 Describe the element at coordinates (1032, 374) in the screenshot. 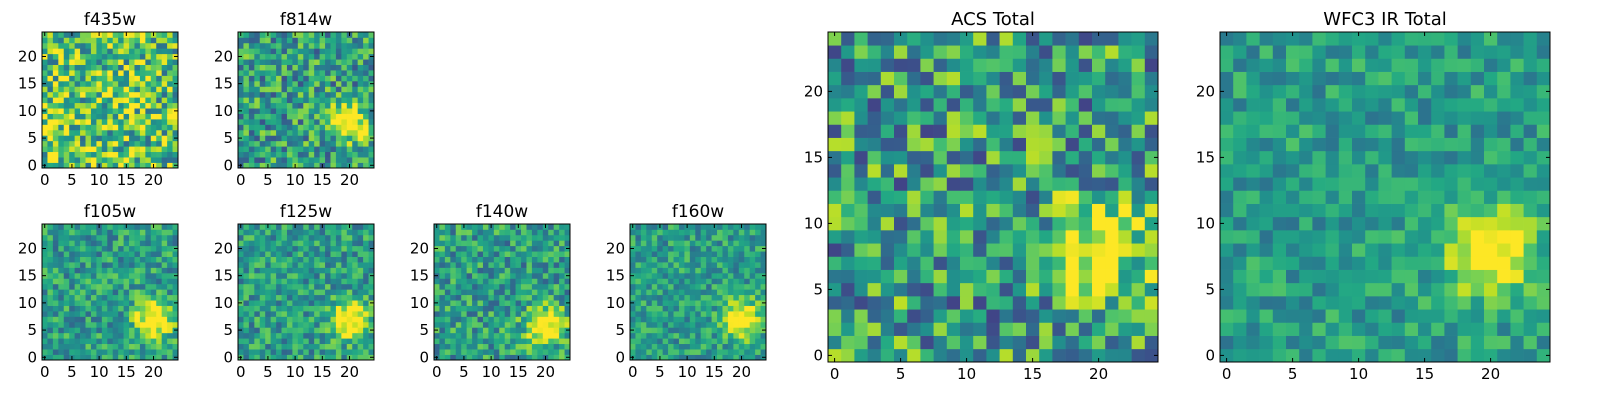

I see `x-tick-label: 15` at that location.